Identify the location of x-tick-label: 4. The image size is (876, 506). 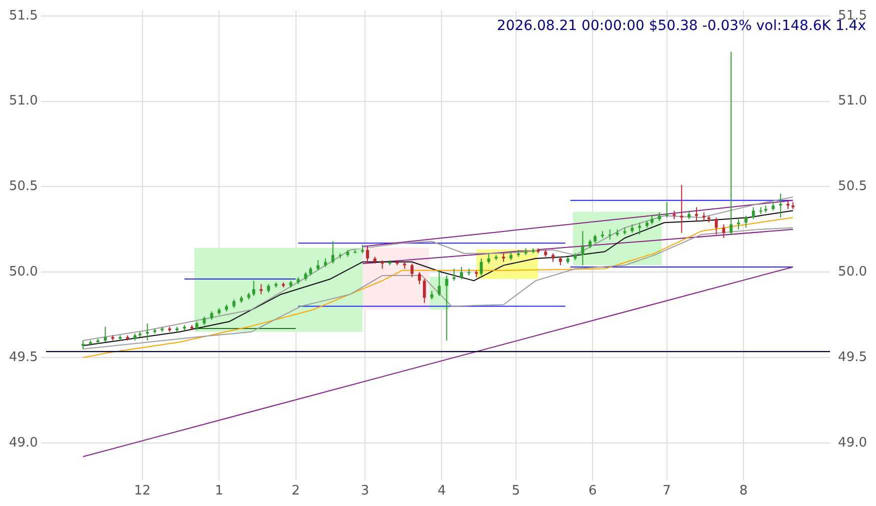
(442, 491).